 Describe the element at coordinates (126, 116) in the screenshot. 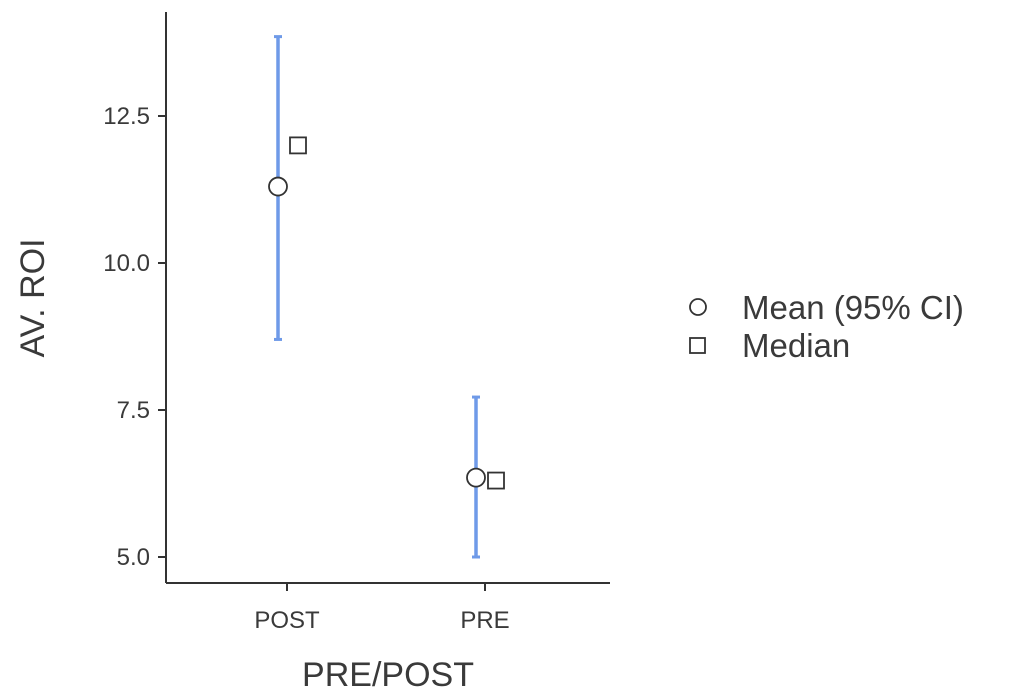

I see `y-tick-label: 12.5` at that location.